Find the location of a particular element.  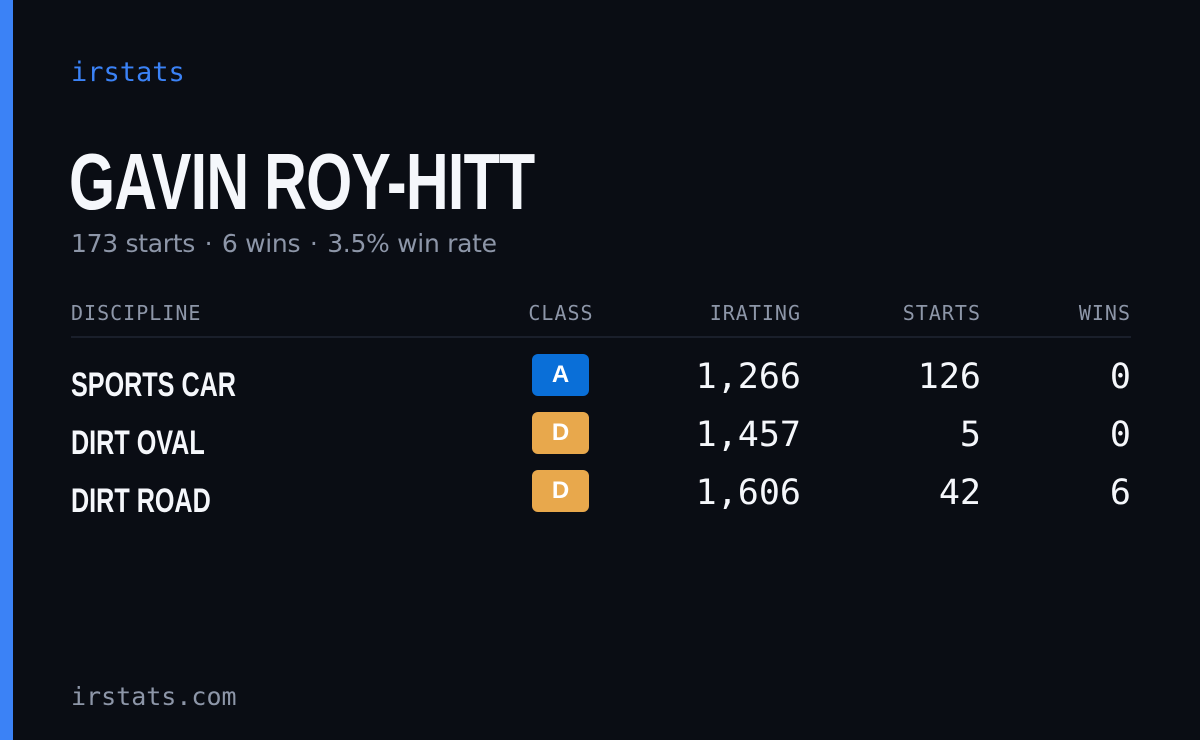

total-wins: 6 wins is located at coordinates (261, 243).